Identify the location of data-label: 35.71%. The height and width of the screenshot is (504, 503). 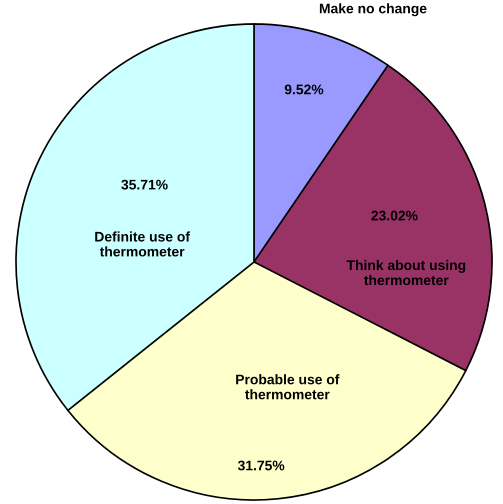
(144, 185).